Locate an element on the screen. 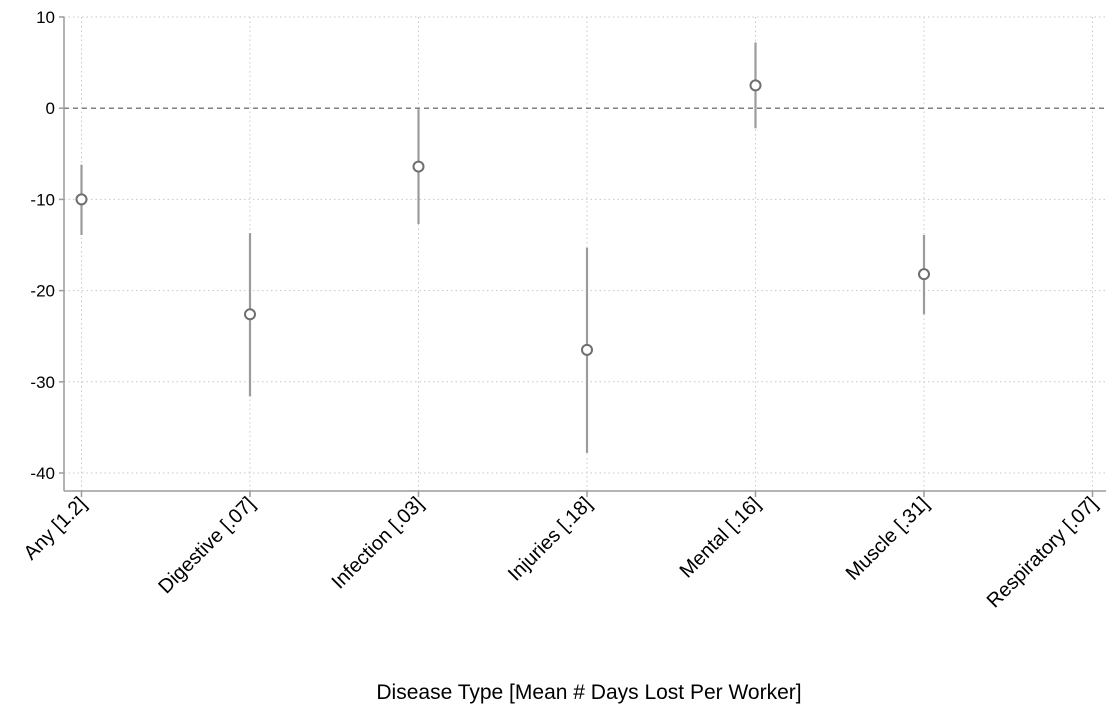 The width and height of the screenshot is (1108, 704). y-tick-label: 10 is located at coordinates (45, 17).